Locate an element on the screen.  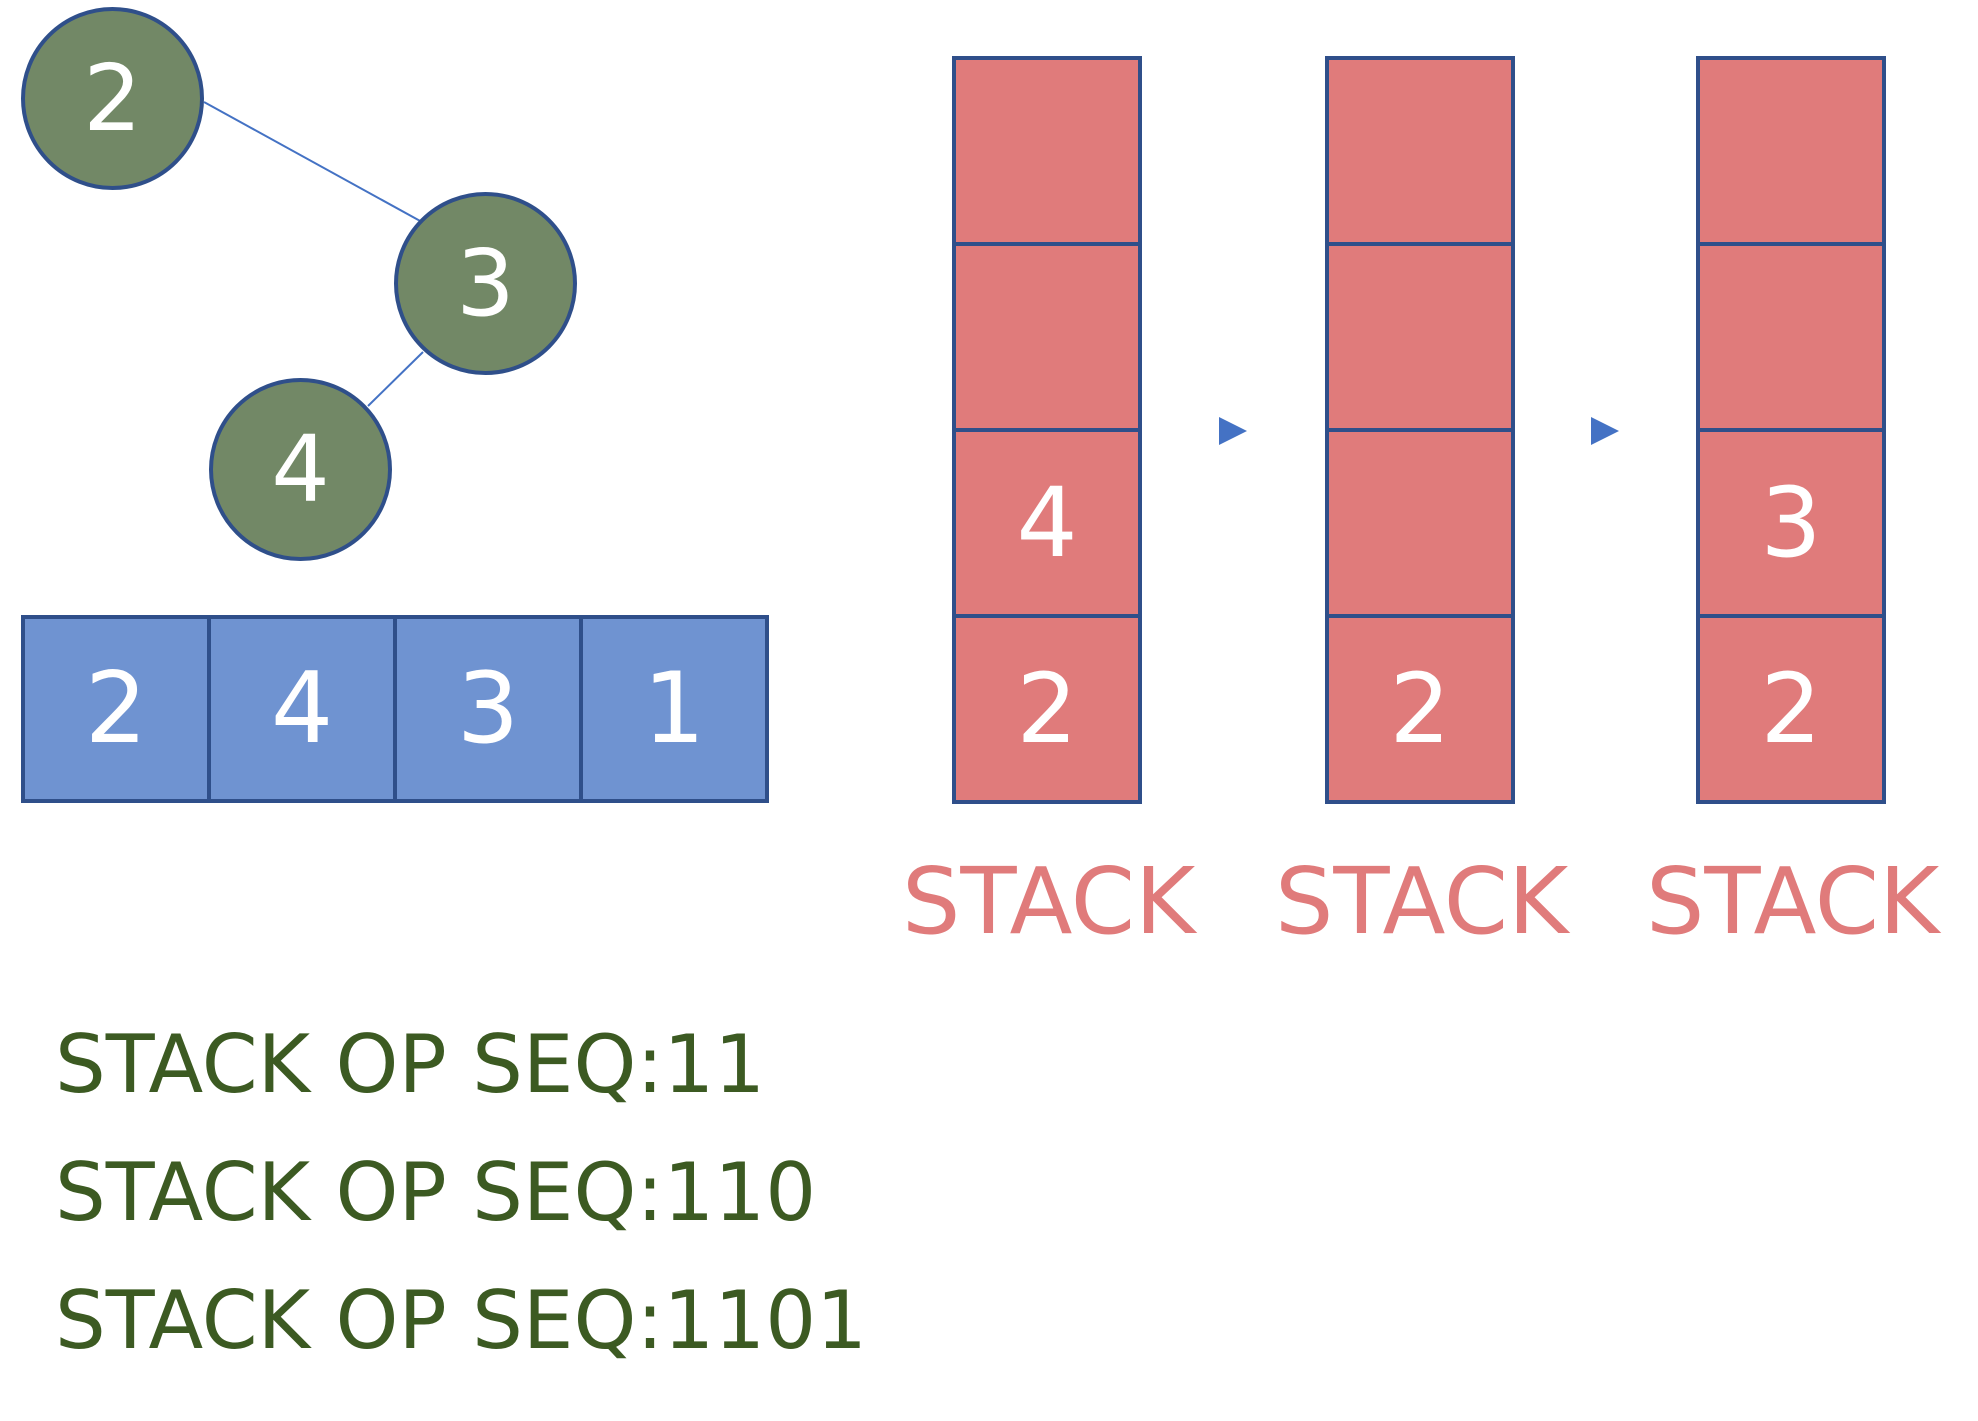
array-cell: 4 is located at coordinates (304, 709).